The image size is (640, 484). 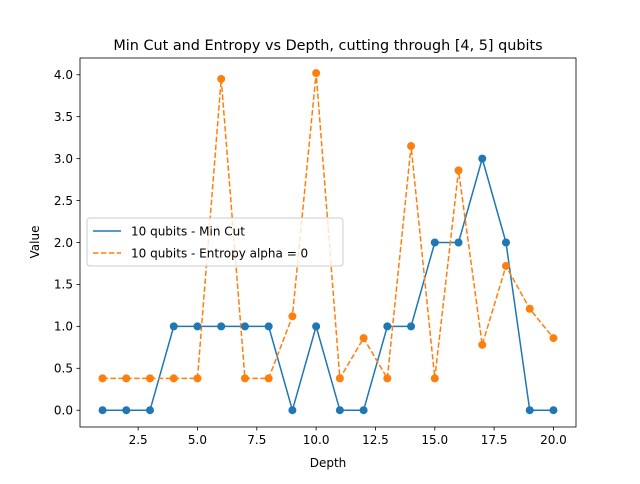 I want to click on x-tick-label: 10.0, so click(x=316, y=440).